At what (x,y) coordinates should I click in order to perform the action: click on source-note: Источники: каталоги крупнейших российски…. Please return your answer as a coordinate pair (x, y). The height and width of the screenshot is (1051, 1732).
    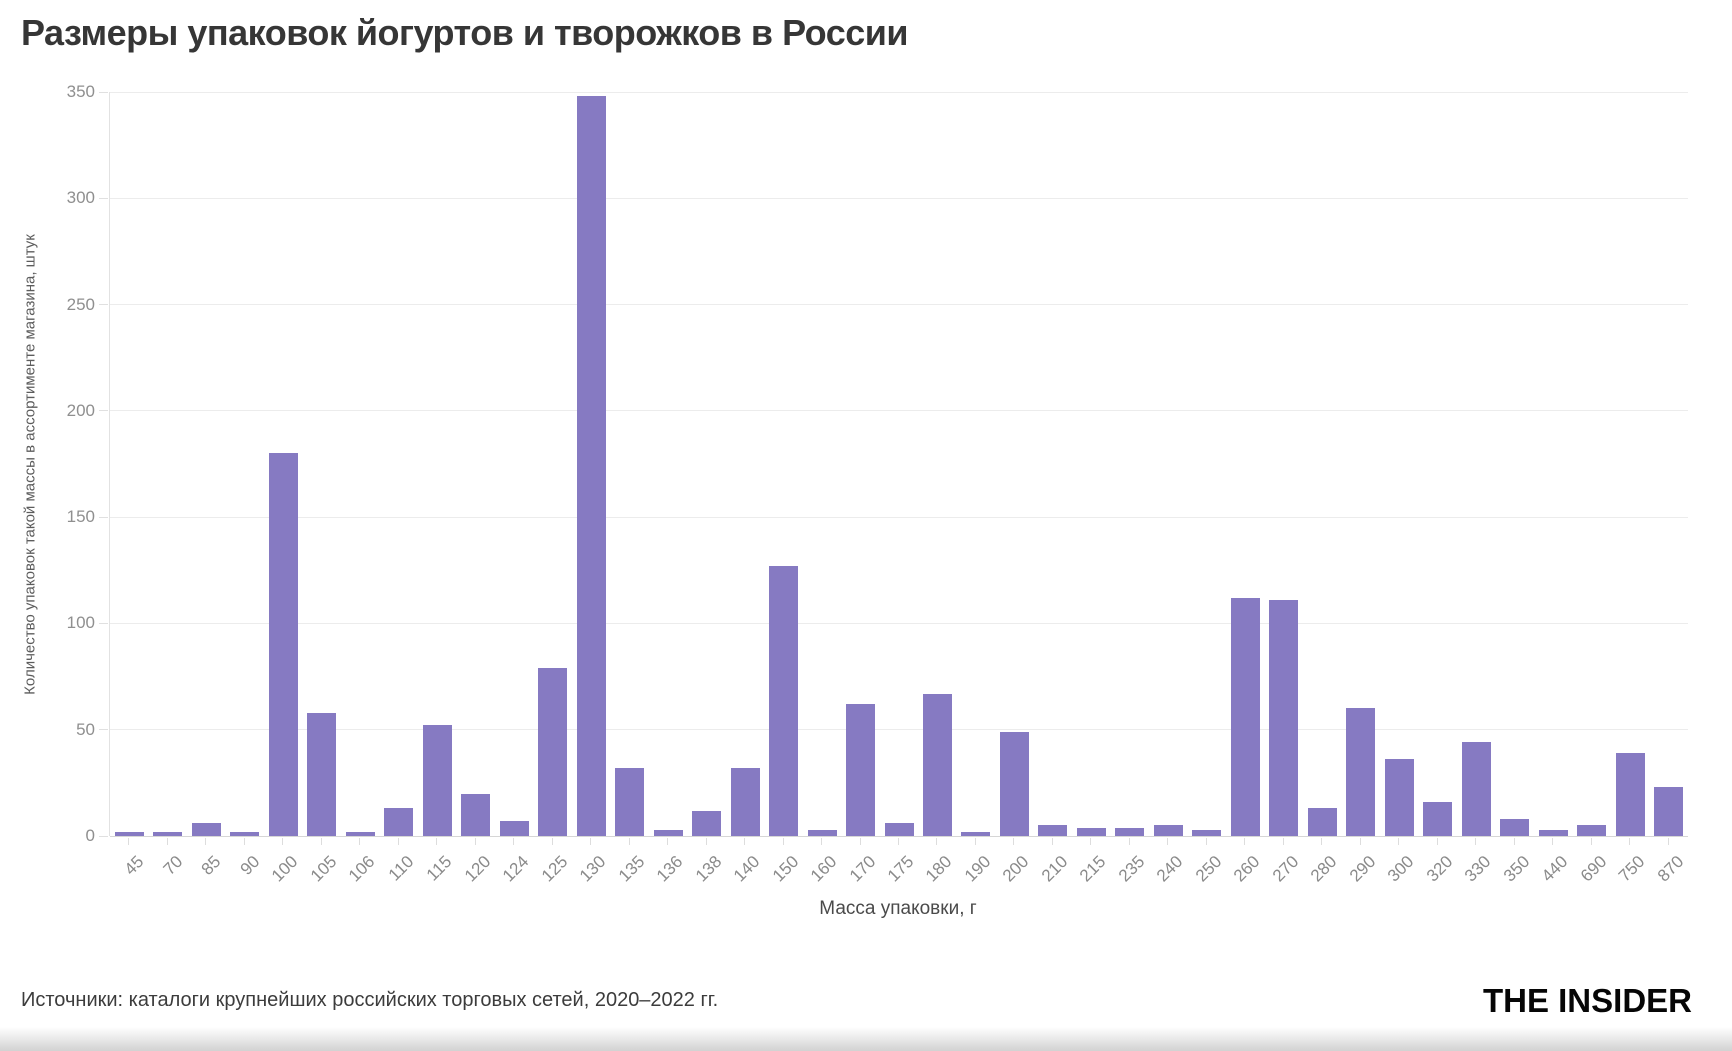
    Looking at the image, I should click on (370, 1000).